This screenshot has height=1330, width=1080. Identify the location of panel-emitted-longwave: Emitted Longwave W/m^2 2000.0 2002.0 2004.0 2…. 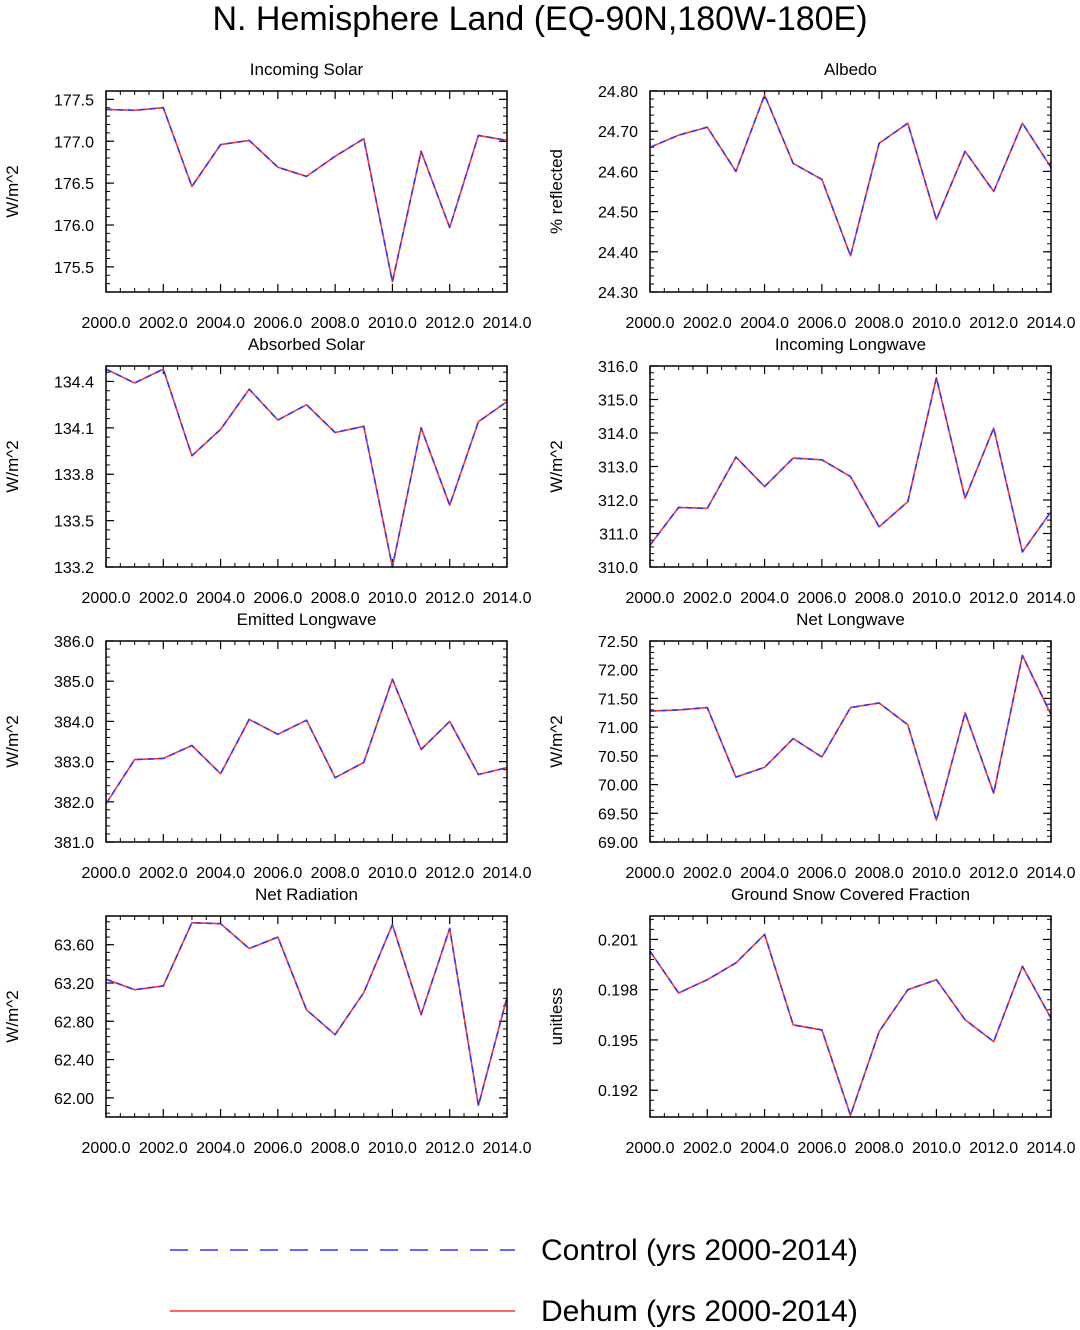
(267, 746).